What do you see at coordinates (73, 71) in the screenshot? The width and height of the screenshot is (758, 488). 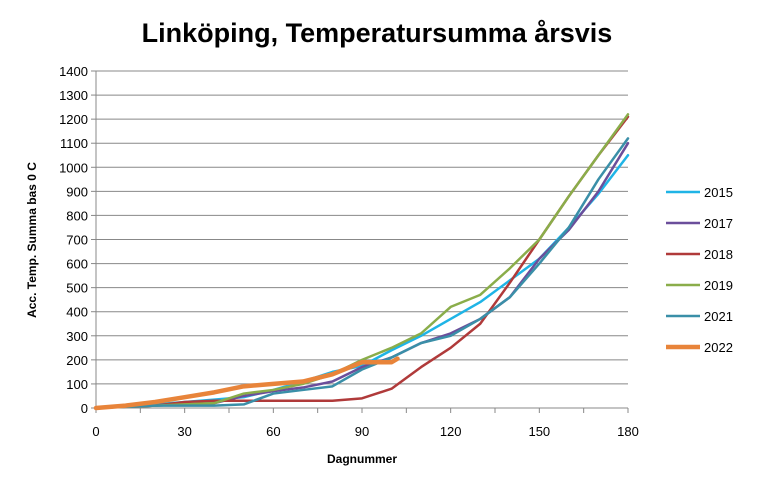 I see `y-tick-label: 1400` at bounding box center [73, 71].